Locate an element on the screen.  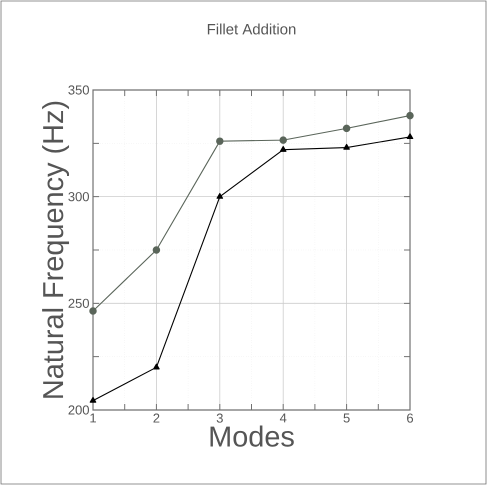
y-axis-title: Natural Frequency (Hz) is located at coordinates (56, 250).